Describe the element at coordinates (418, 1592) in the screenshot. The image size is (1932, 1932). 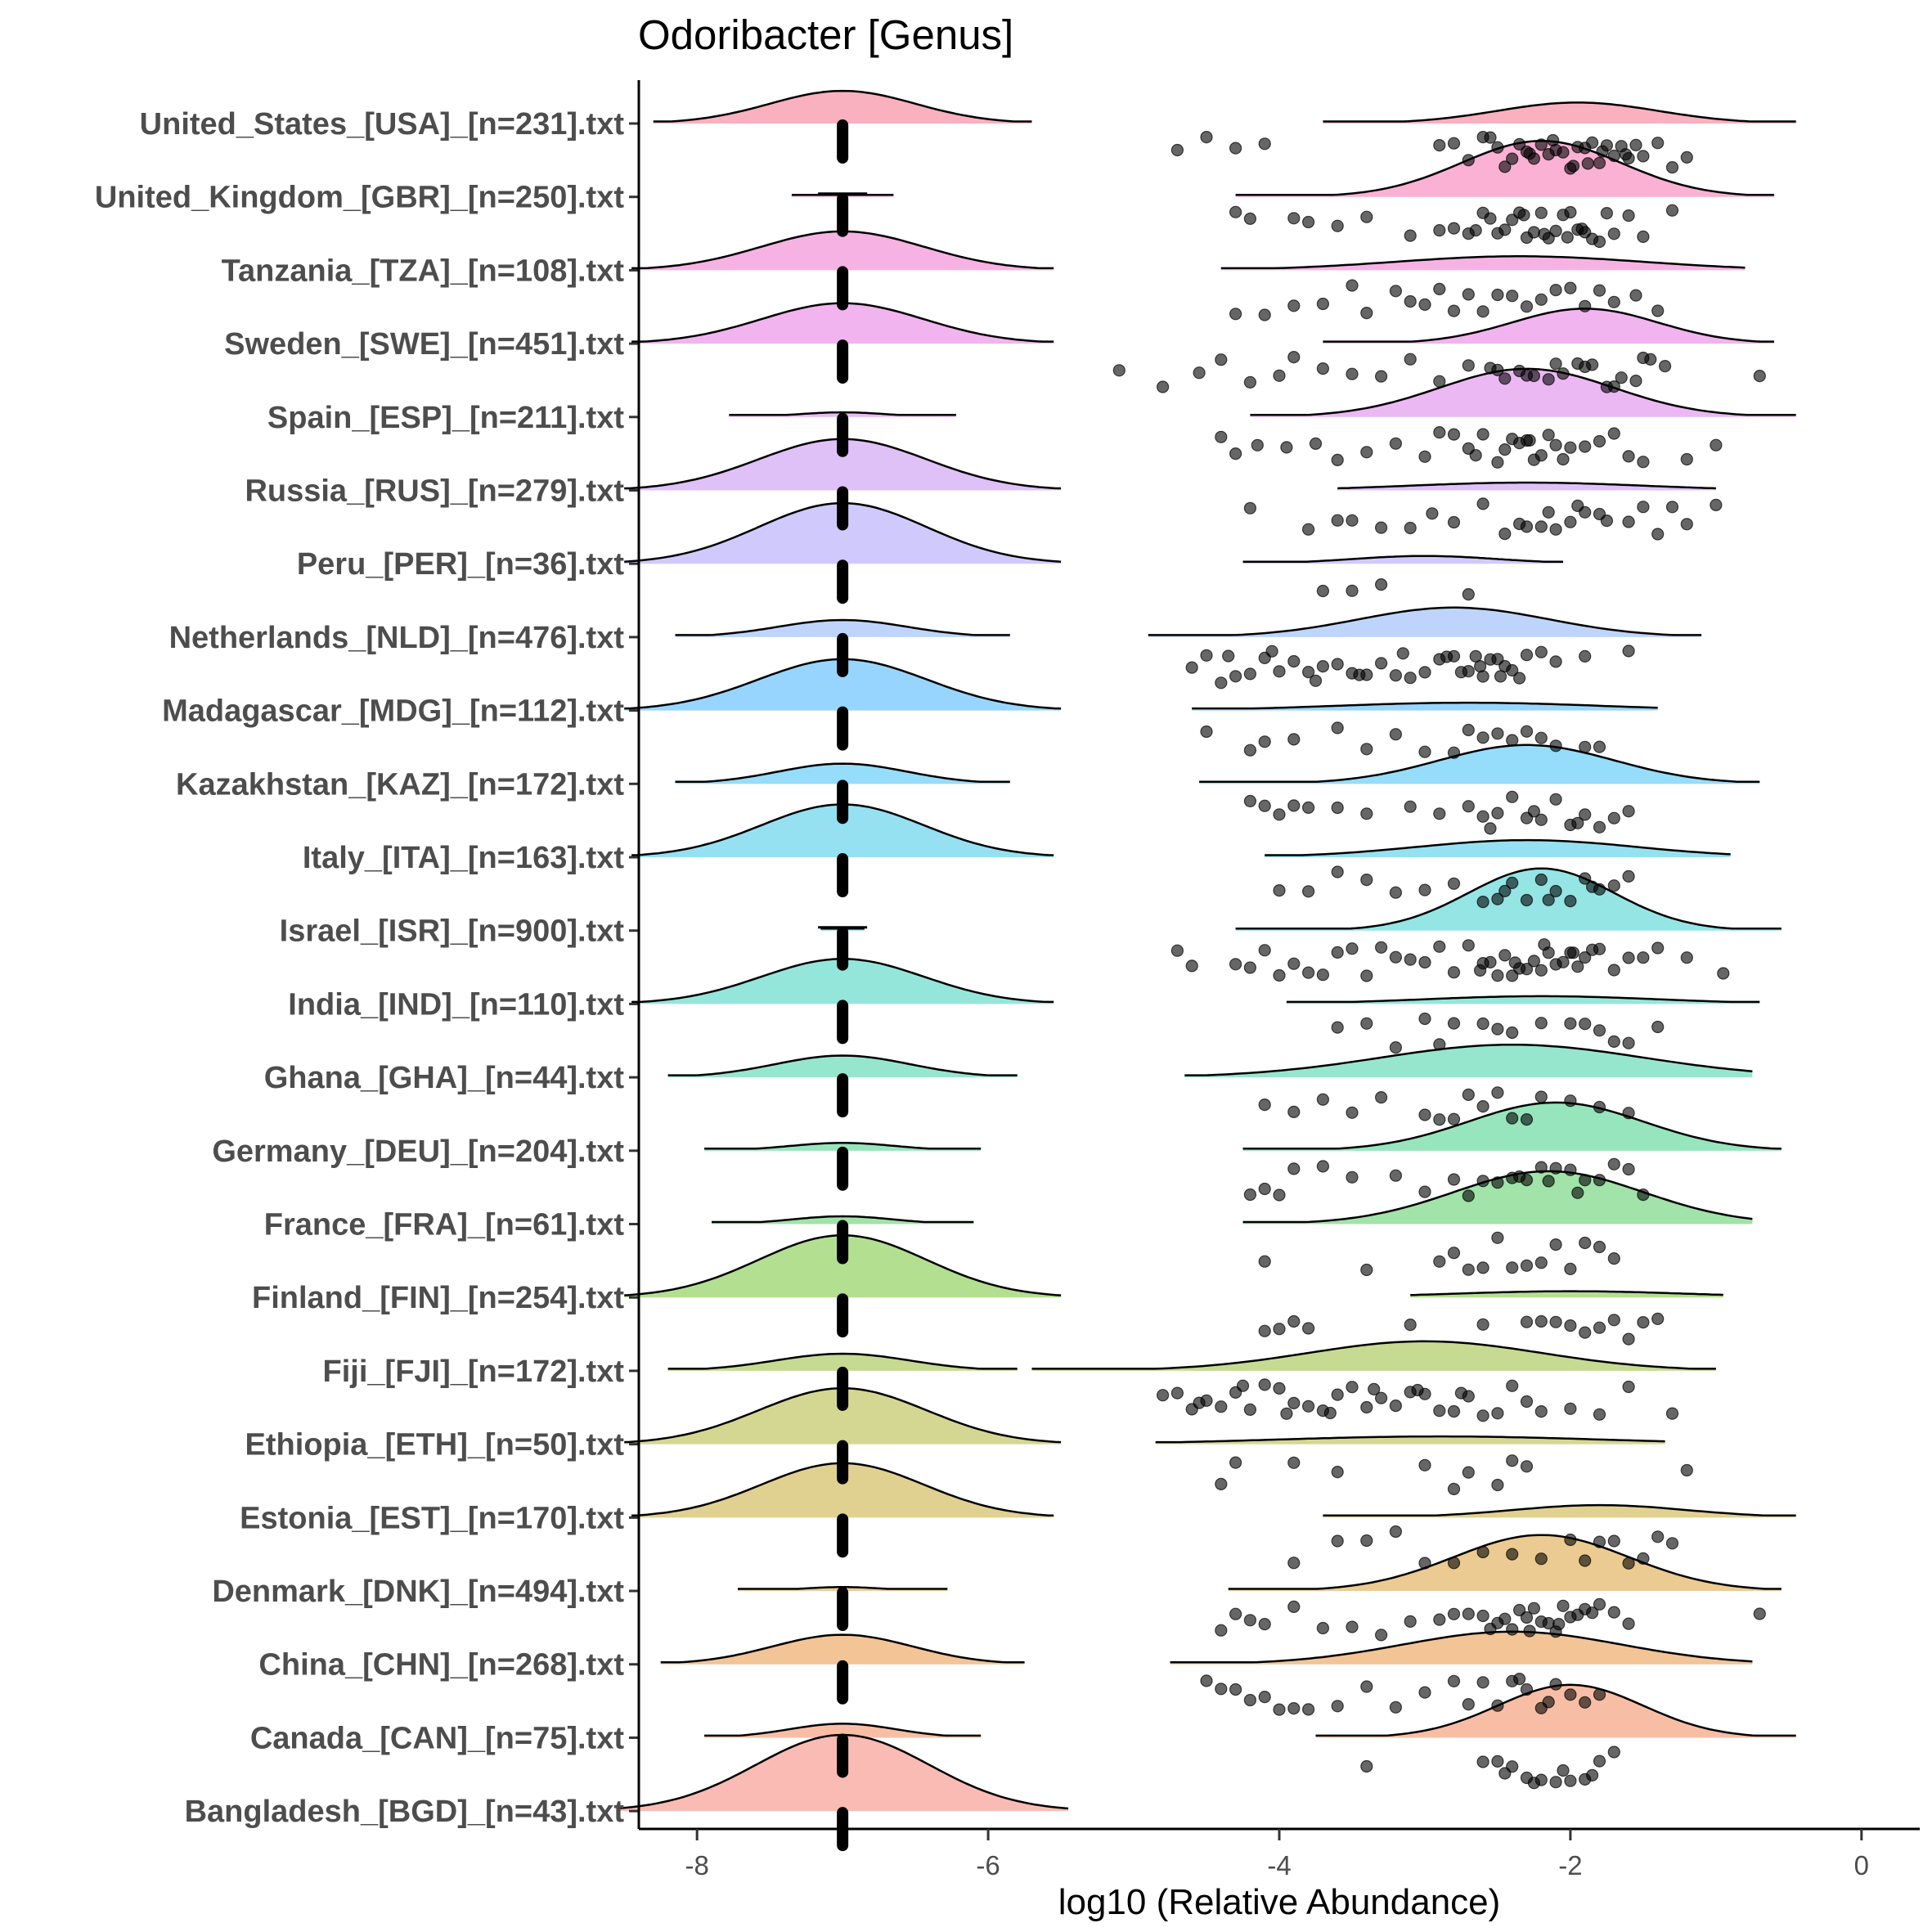
I see `y-tick-label: Denmark_[DNK]_[n=494].txt` at that location.